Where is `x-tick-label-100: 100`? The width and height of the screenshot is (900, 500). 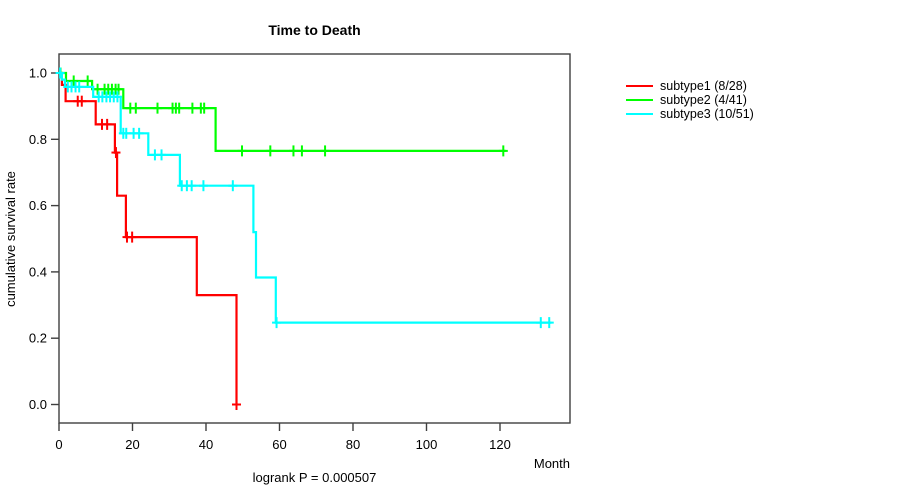 x-tick-label-100: 100 is located at coordinates (427, 444).